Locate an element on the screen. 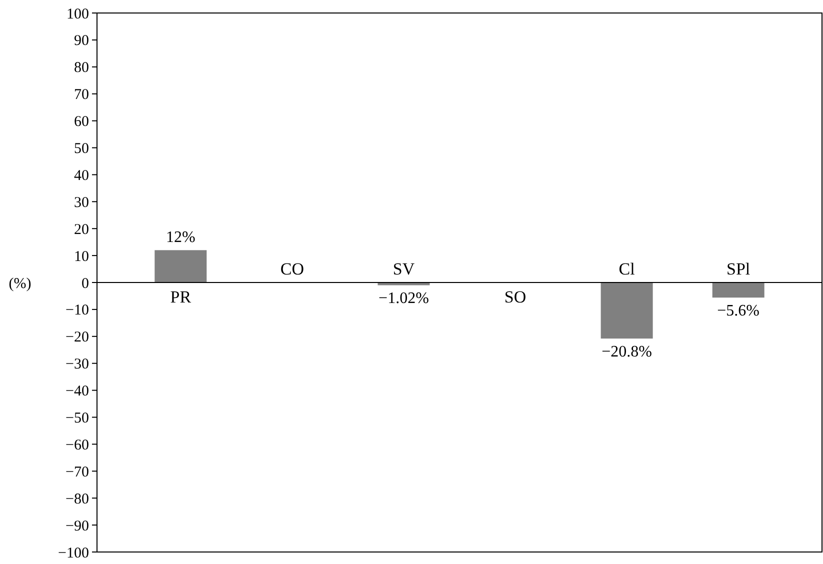 The width and height of the screenshot is (823, 564). y-tick-label: 100 is located at coordinates (77, 14).